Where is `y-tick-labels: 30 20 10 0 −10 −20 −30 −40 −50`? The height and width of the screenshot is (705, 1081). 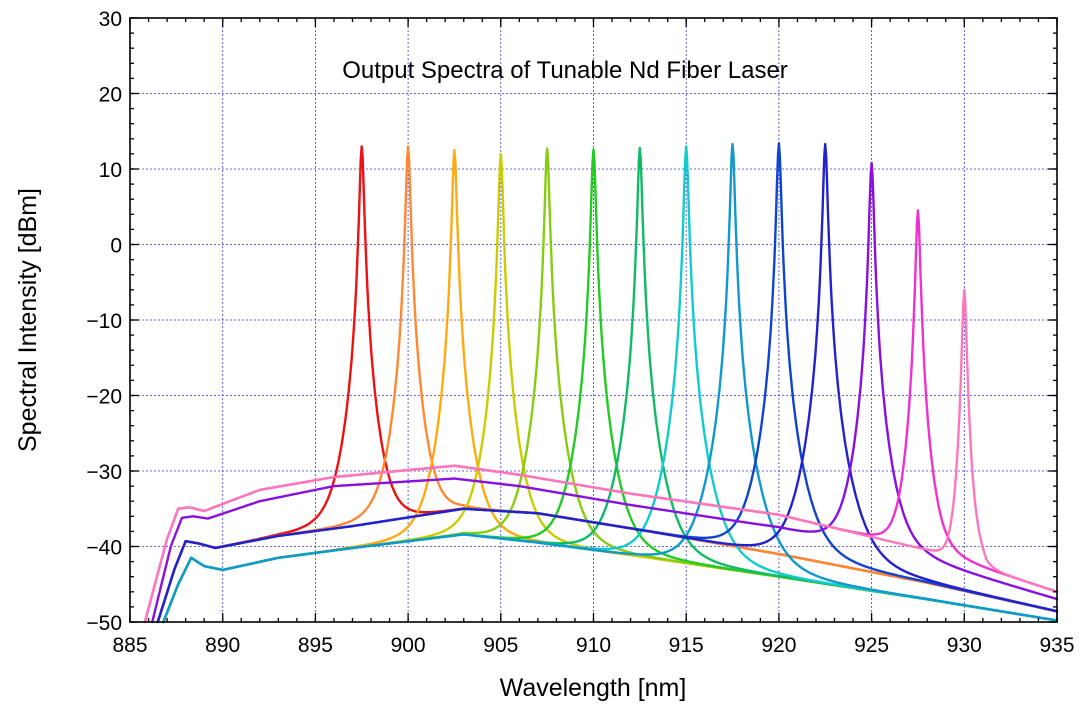
y-tick-labels: 30 20 10 0 −10 −20 −30 −40 −50 is located at coordinates (104, 321).